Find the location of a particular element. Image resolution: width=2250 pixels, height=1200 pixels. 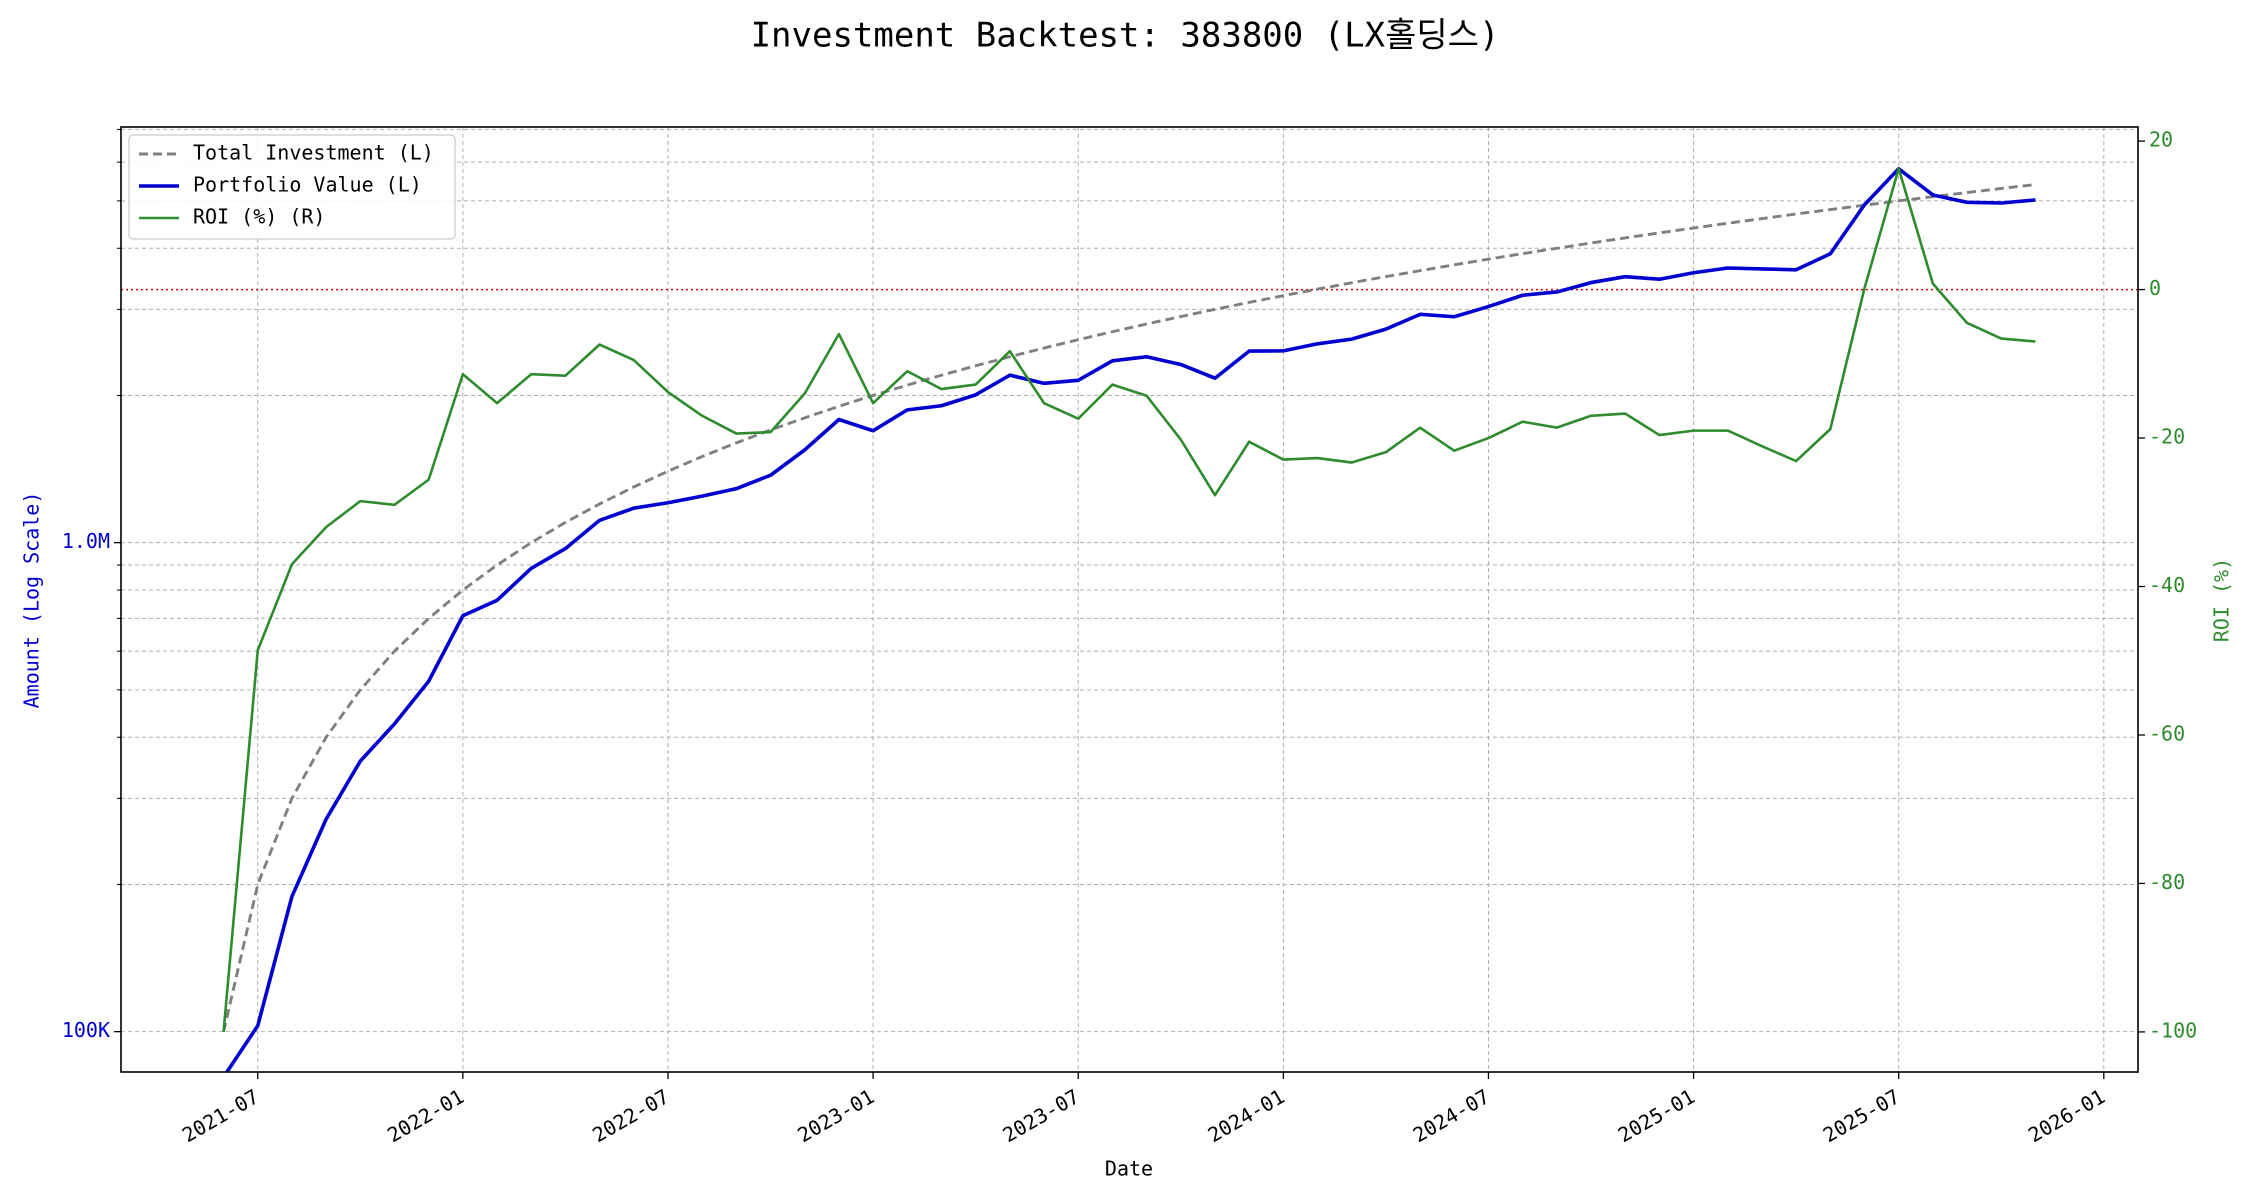

chart-title: Investment Backtest: 383800 (LX홀딩스) is located at coordinates (1125, 36).